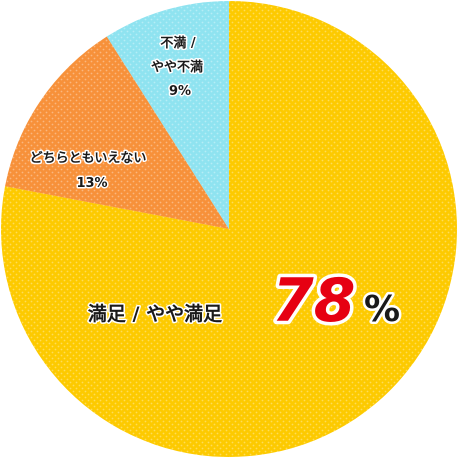  Describe the element at coordinates (382, 309) in the screenshot. I see `slice-unit-satisfied: %` at that location.